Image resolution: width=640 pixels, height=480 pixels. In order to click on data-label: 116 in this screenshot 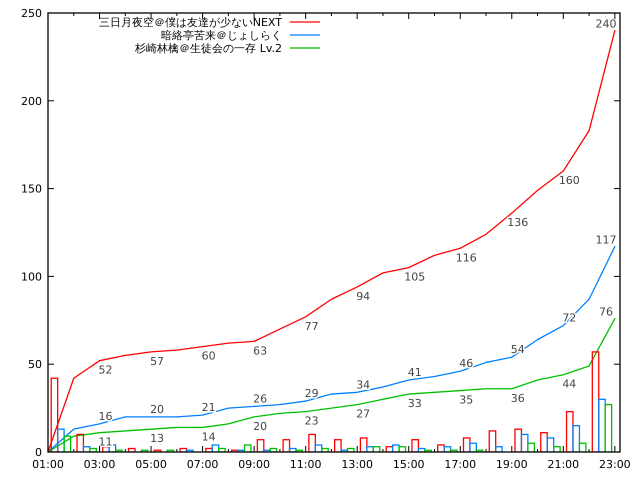, I will do `click(466, 257)`.